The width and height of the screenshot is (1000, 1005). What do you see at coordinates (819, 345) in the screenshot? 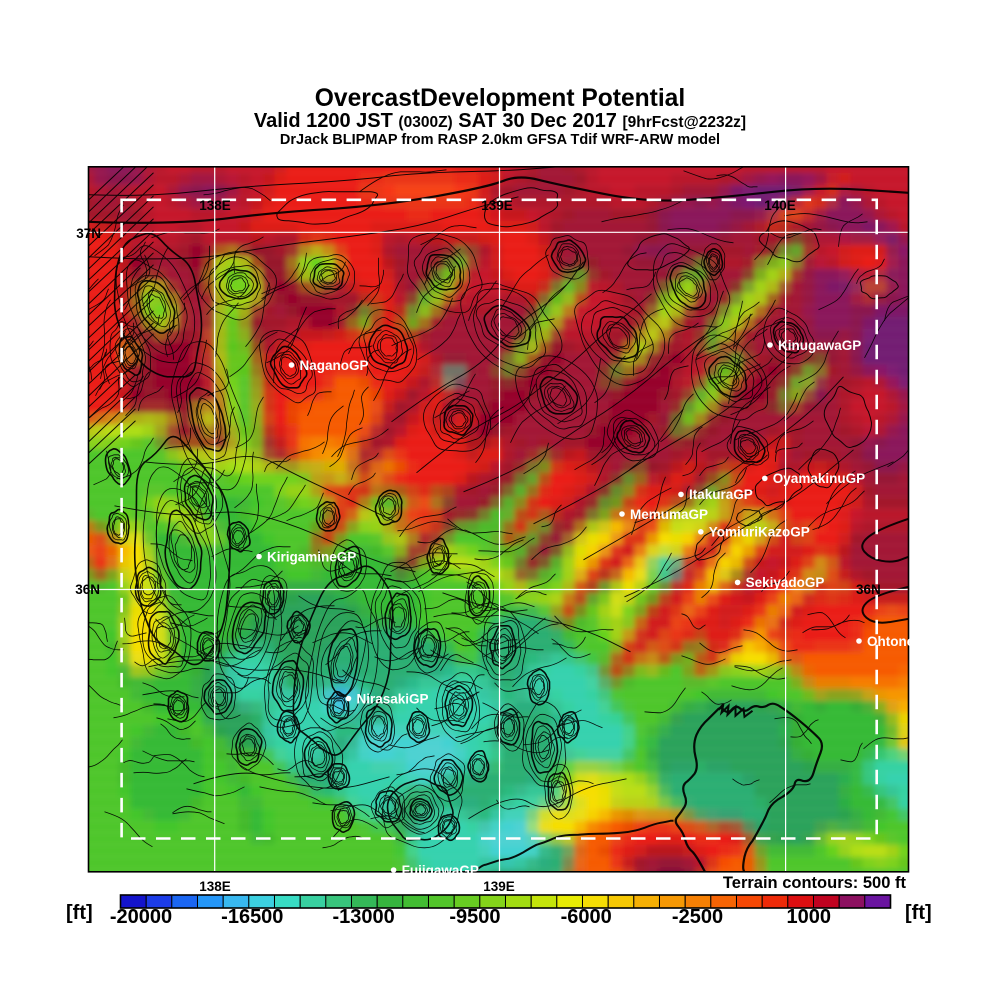
I see `svg-text: KinugawaGP` at bounding box center [819, 345].